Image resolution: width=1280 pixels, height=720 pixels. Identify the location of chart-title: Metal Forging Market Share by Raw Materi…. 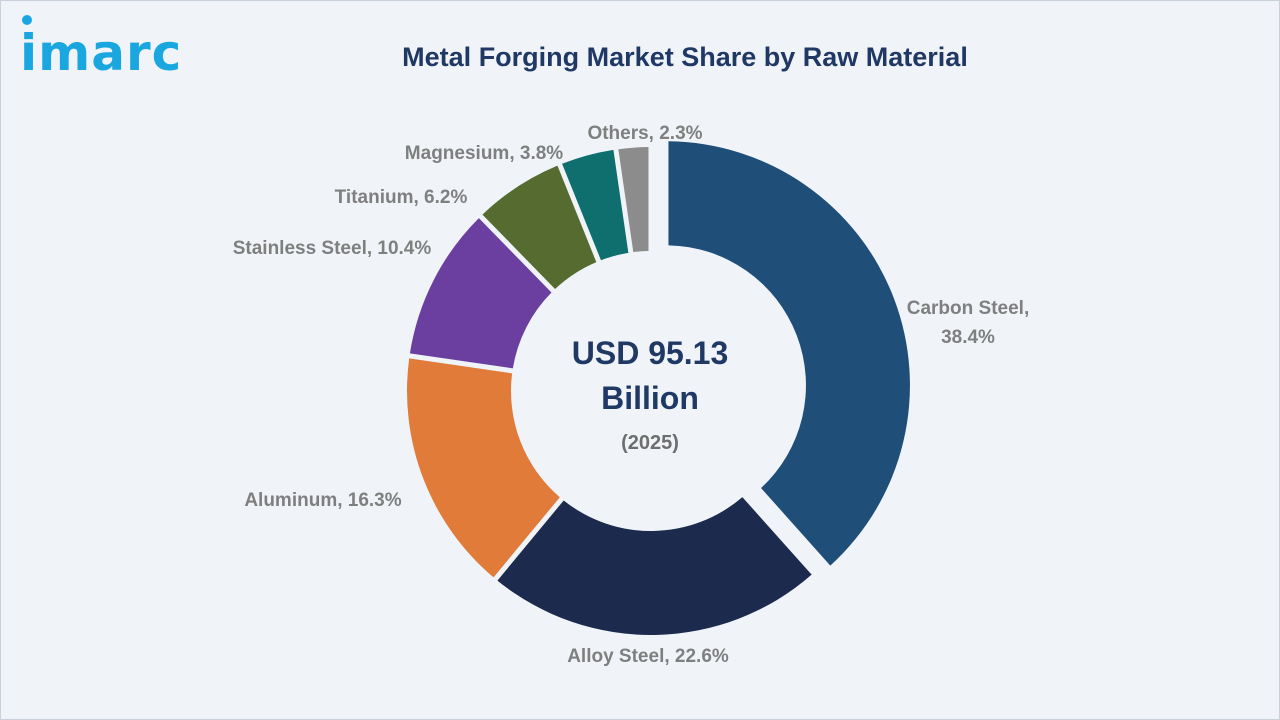
(685, 57).